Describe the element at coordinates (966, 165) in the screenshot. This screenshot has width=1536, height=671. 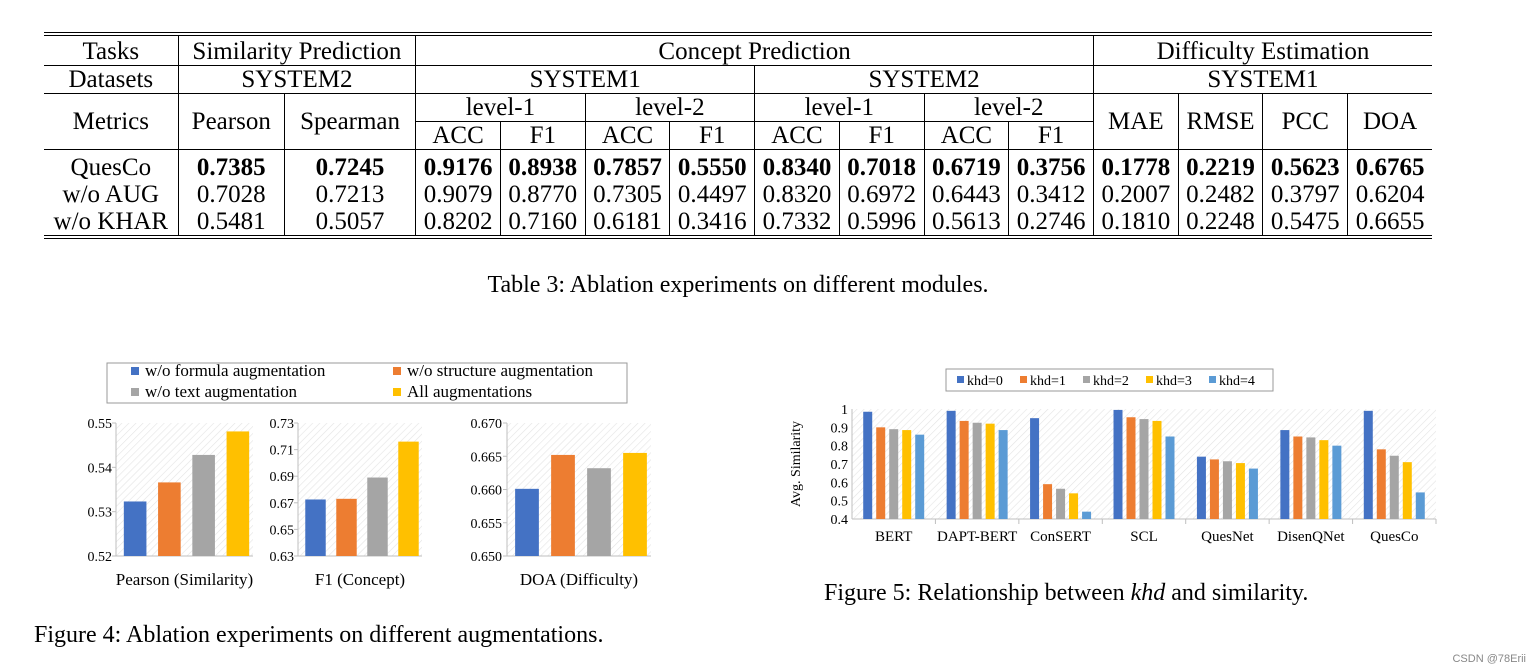
I see `table-cell: 0.6719` at that location.